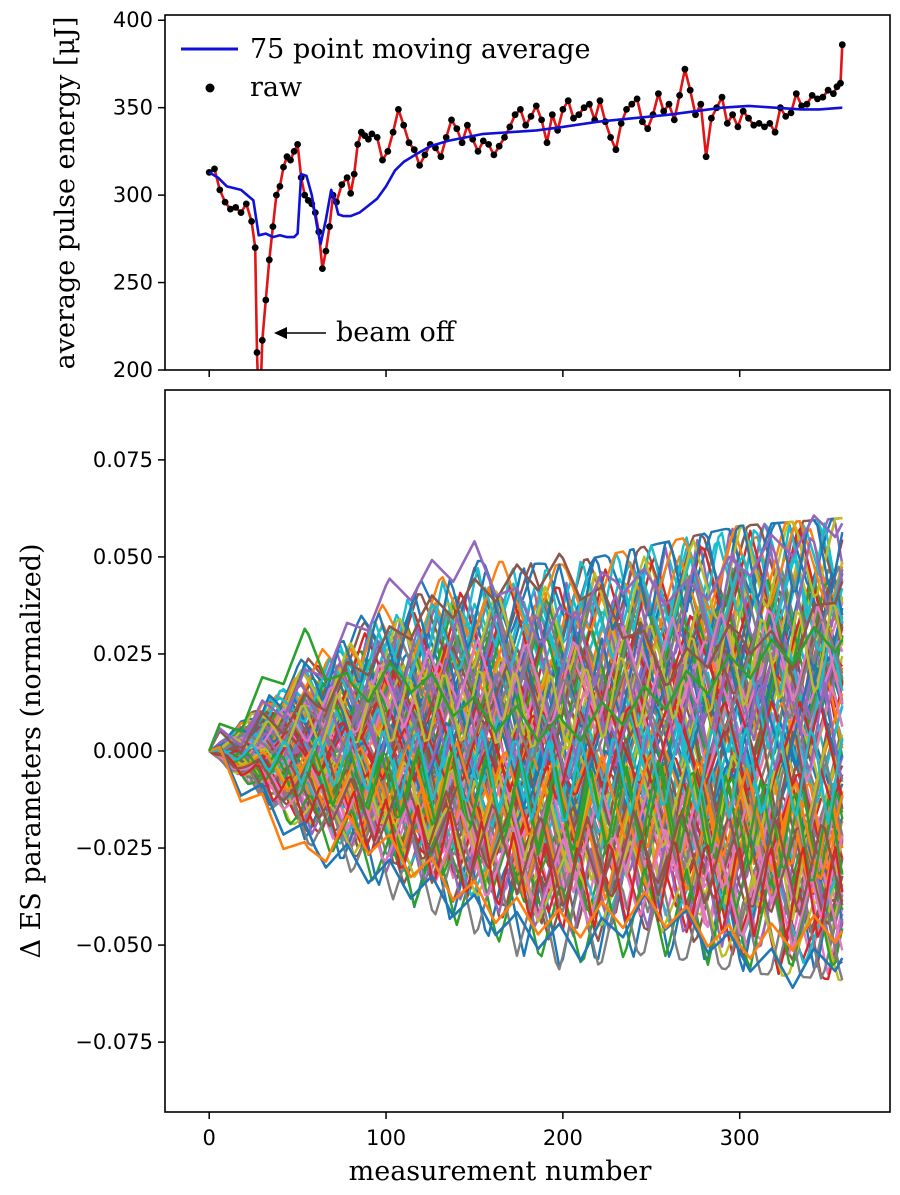  What do you see at coordinates (474, 373) in the screenshot?
I see `top-x-axis` at bounding box center [474, 373].